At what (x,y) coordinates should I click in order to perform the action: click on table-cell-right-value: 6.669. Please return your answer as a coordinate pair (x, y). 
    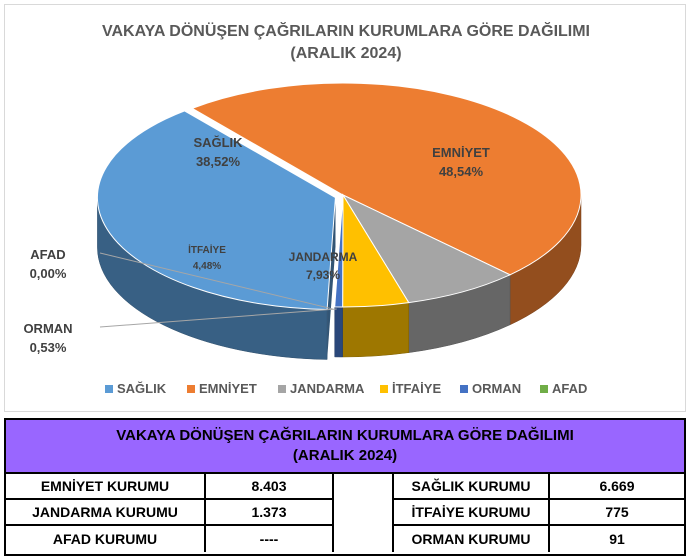
    Looking at the image, I should click on (617, 487).